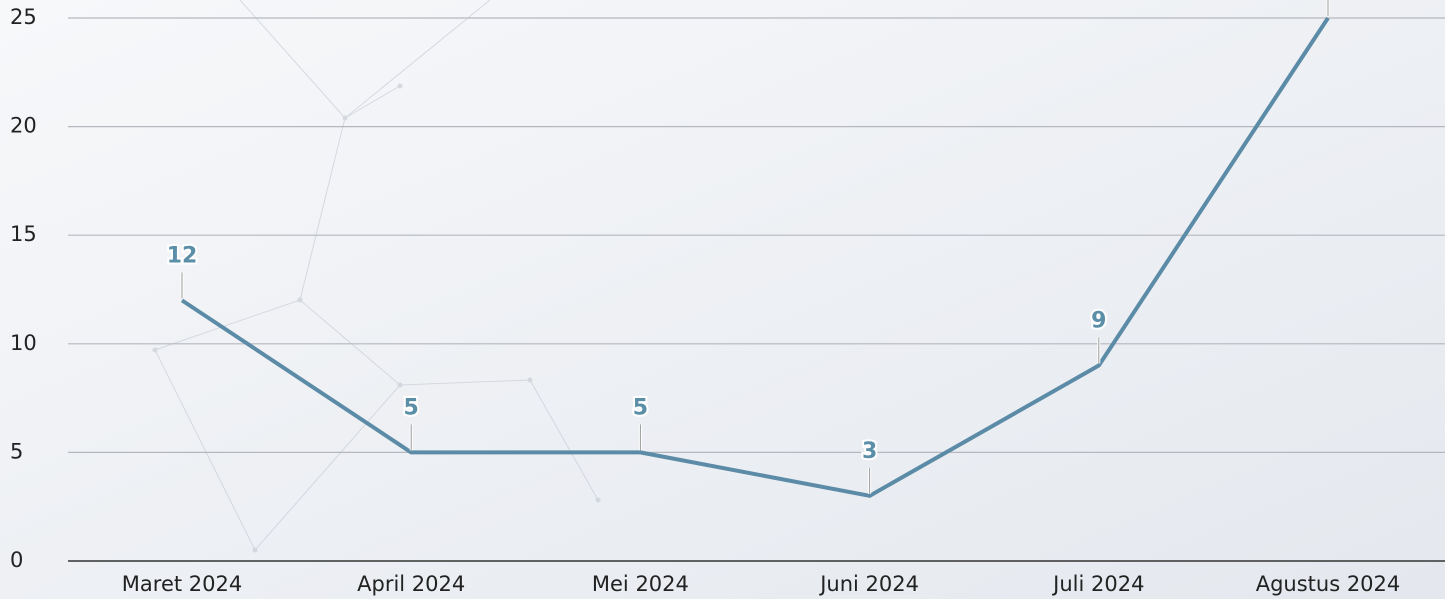  I want to click on x-tick-label: Juli 2024, so click(1097, 584).